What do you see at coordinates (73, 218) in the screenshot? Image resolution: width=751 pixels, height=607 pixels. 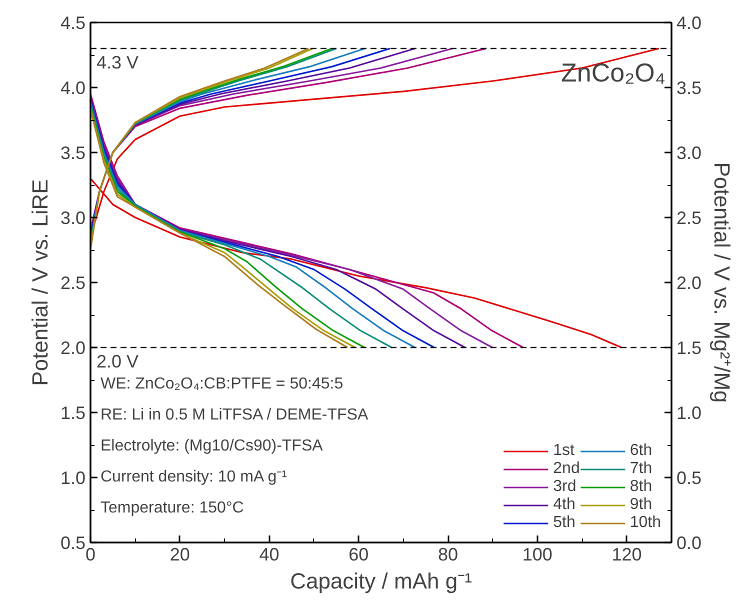 I see `y-tick-label: 3.0` at bounding box center [73, 218].